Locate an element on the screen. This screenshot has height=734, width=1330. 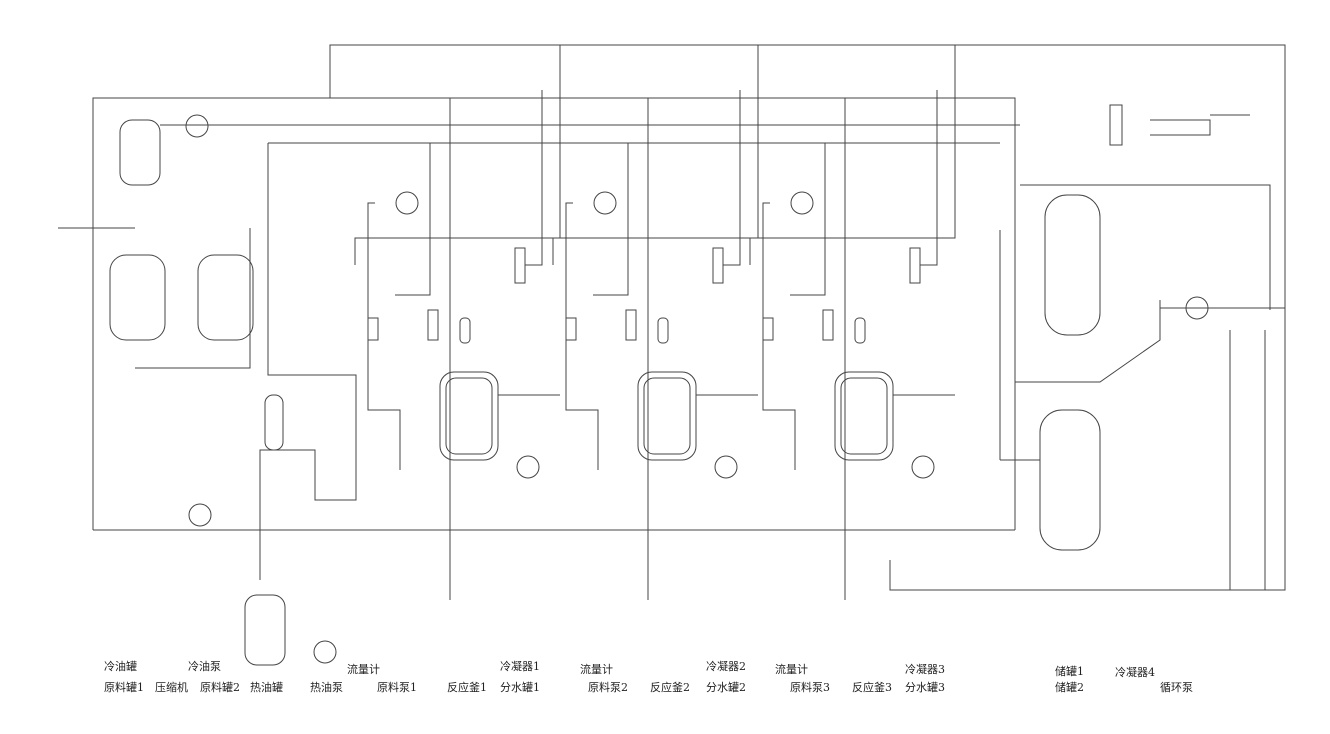
equipment-label: 储罐2 is located at coordinates (1069, 687).